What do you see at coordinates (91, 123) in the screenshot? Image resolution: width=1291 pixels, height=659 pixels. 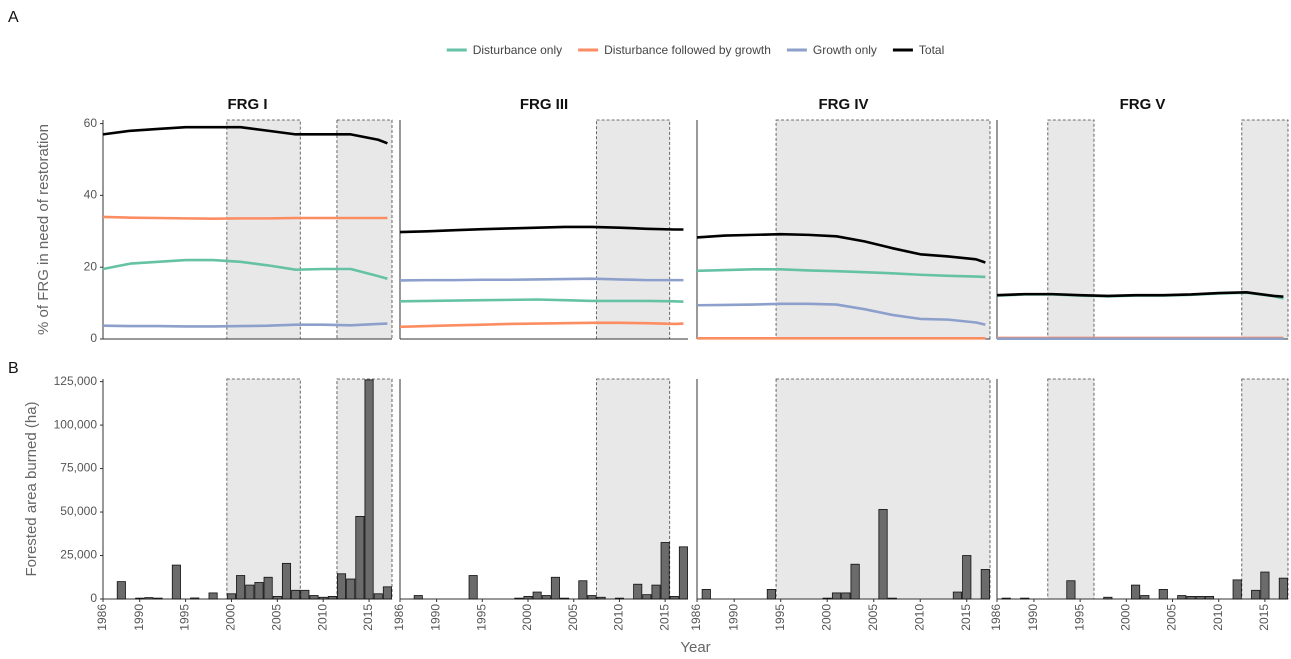 I see `y-tick-label: 60` at bounding box center [91, 123].